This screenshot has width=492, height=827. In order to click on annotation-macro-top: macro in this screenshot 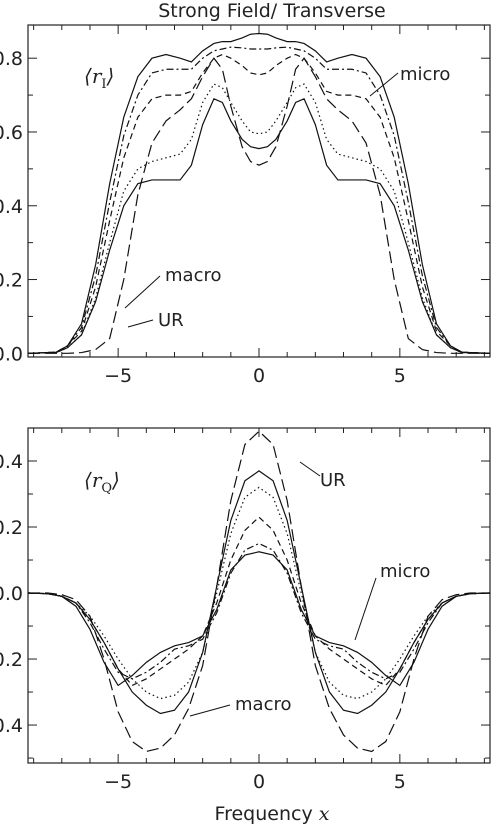, I will do `click(193, 275)`.